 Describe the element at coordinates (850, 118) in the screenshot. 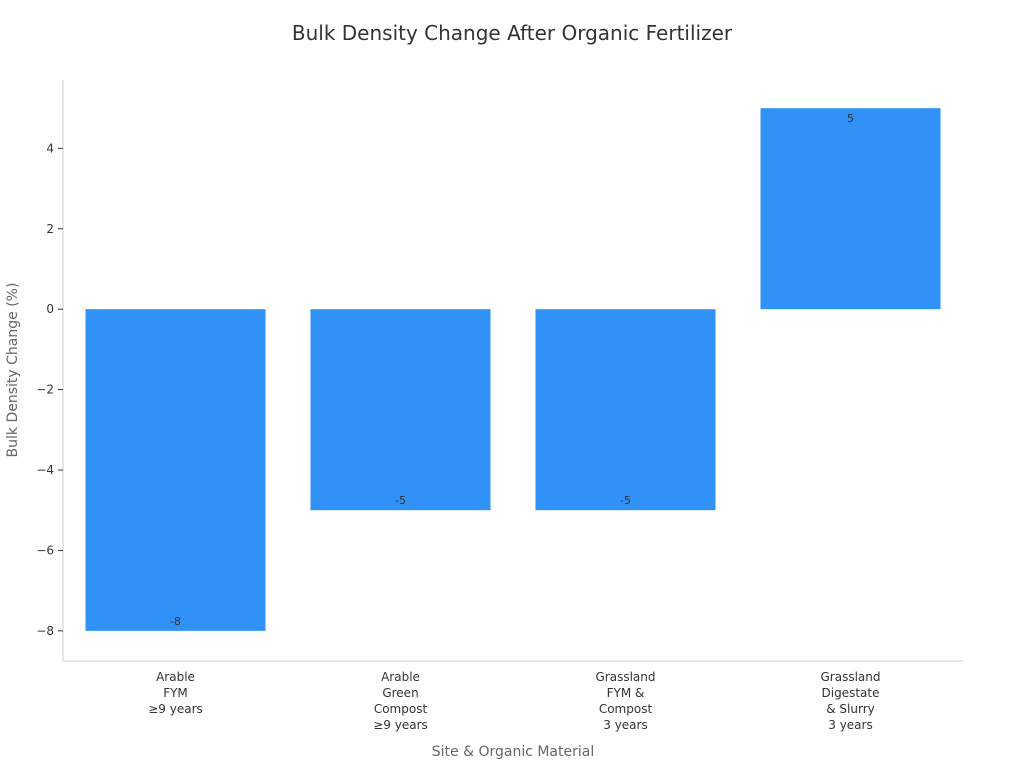

I see `data-label: 5` at that location.